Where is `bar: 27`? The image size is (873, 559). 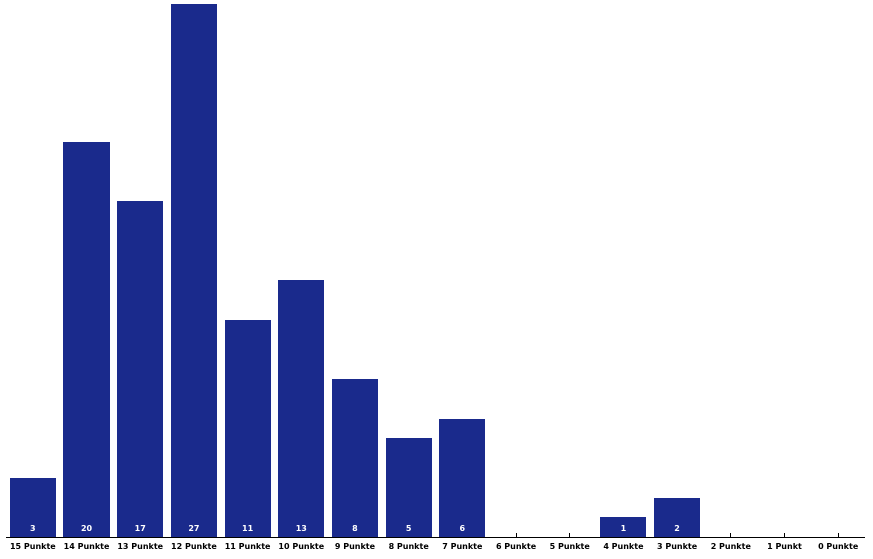
bar: 27 is located at coordinates (193, 270).